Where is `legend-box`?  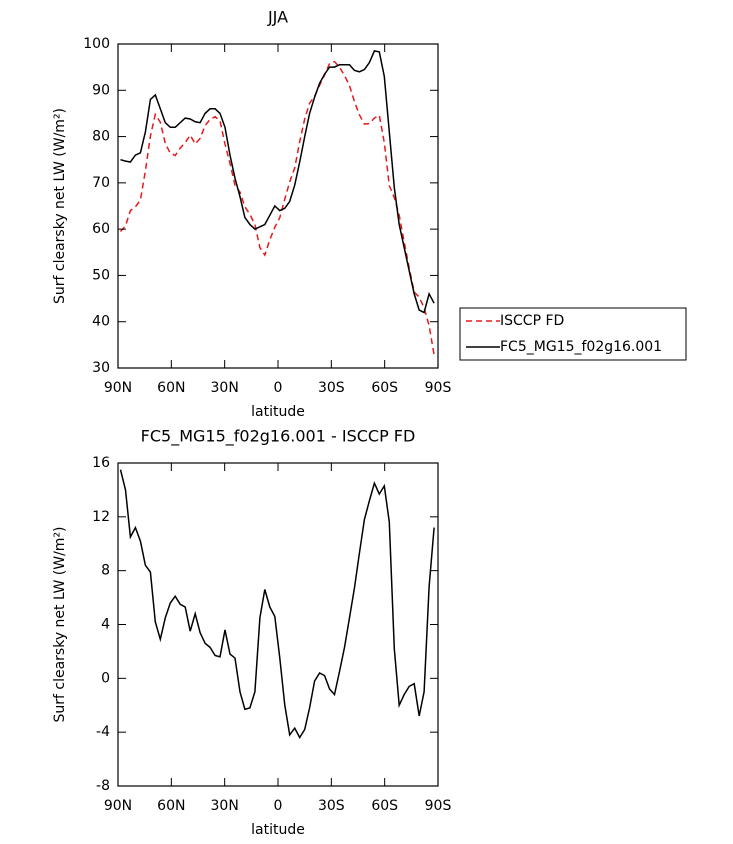 legend-box is located at coordinates (573, 334).